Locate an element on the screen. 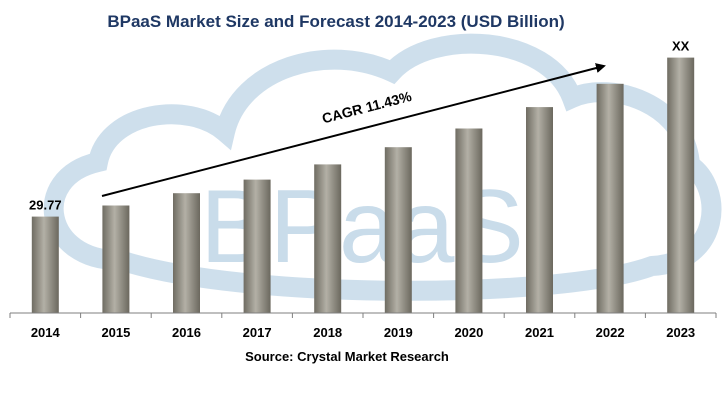 The image size is (726, 400). x-tick-label: 2018 is located at coordinates (327, 332).